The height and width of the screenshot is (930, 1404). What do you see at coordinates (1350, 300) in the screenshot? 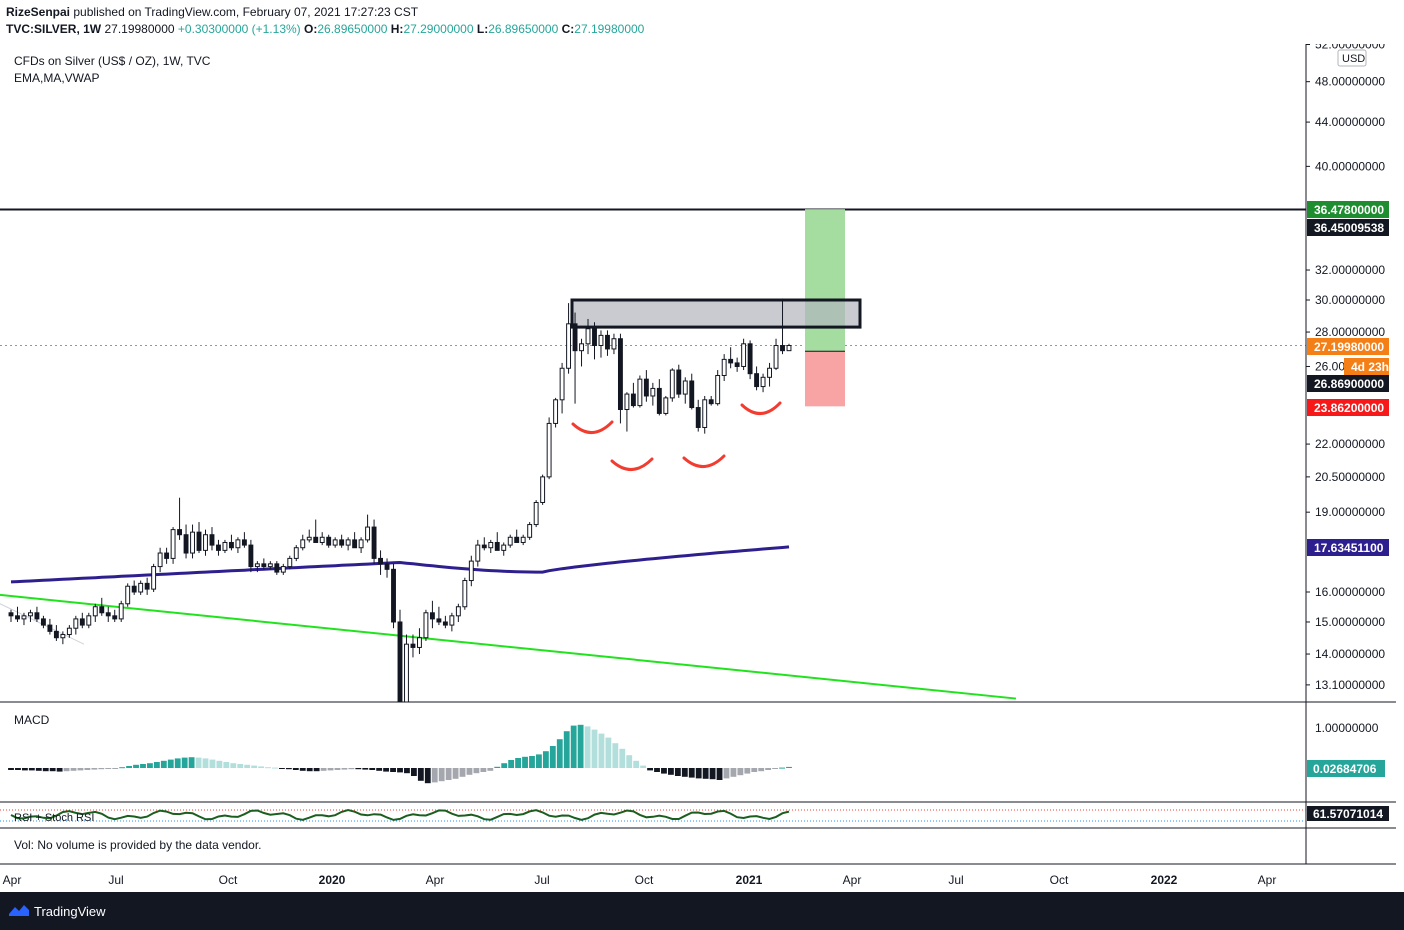
I see `price-tick-label: 30.00000000` at bounding box center [1350, 300].